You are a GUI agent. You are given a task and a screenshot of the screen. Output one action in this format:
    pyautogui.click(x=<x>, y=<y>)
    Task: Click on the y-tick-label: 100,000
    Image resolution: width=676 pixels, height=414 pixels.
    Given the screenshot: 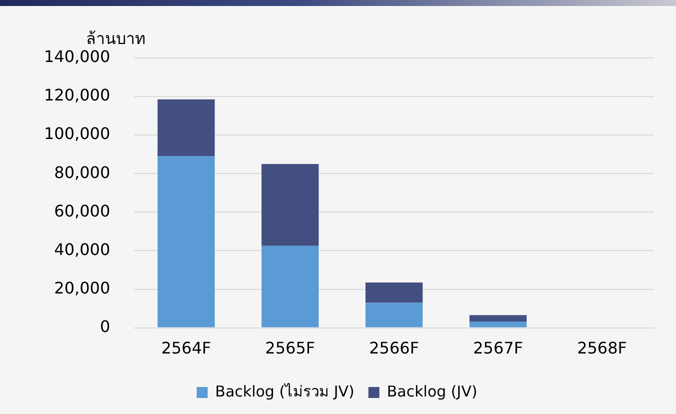 What is the action you would take?
    pyautogui.click(x=77, y=134)
    